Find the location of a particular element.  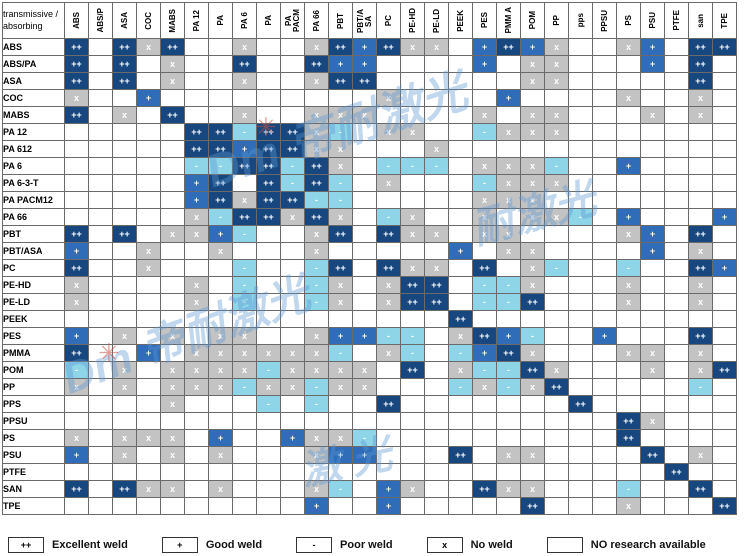

legend-item-no-research-available: NO research available is located at coordinates (626, 545).